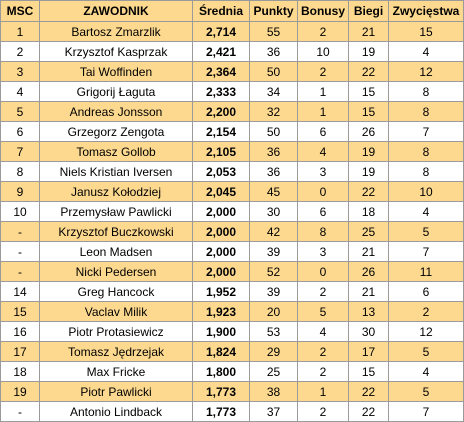 This screenshot has width=464, height=422. Describe the element at coordinates (20, 331) in the screenshot. I see `cell-msc: 16` at that location.